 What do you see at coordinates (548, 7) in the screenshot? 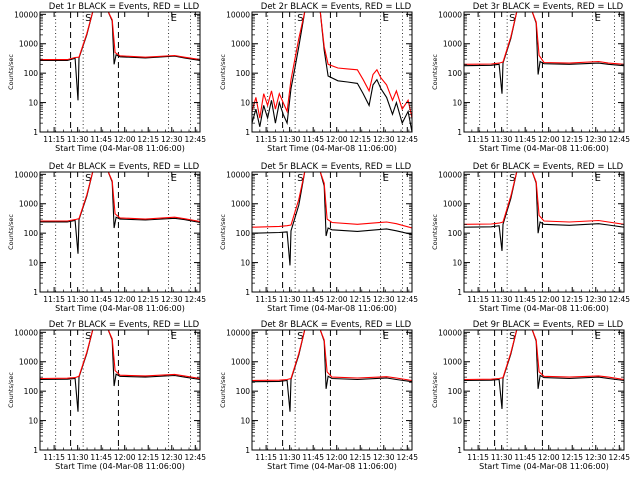
I see `chart-title: Det 3r BLACK = Events, RED = LLD` at bounding box center [548, 7].